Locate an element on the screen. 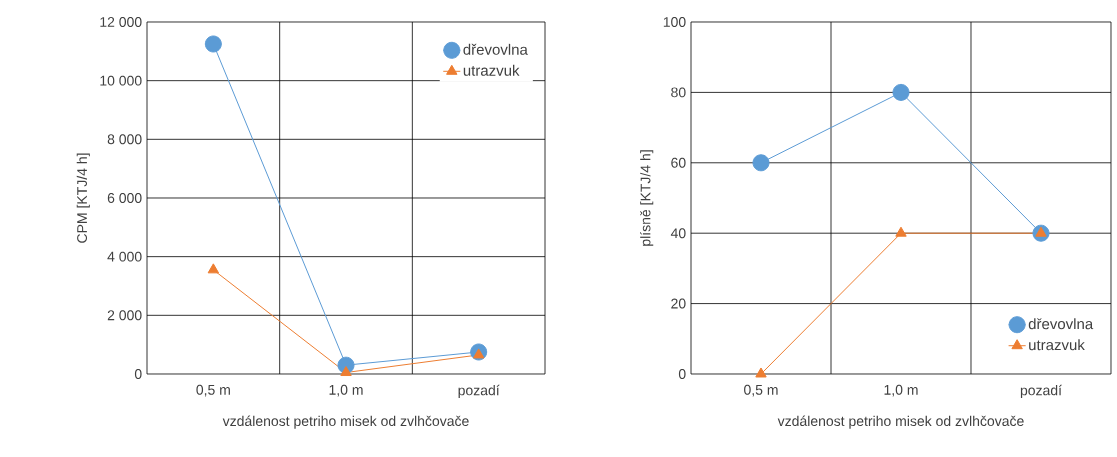 This screenshot has height=457, width=1117. y-tick-label: 20 is located at coordinates (678, 303).